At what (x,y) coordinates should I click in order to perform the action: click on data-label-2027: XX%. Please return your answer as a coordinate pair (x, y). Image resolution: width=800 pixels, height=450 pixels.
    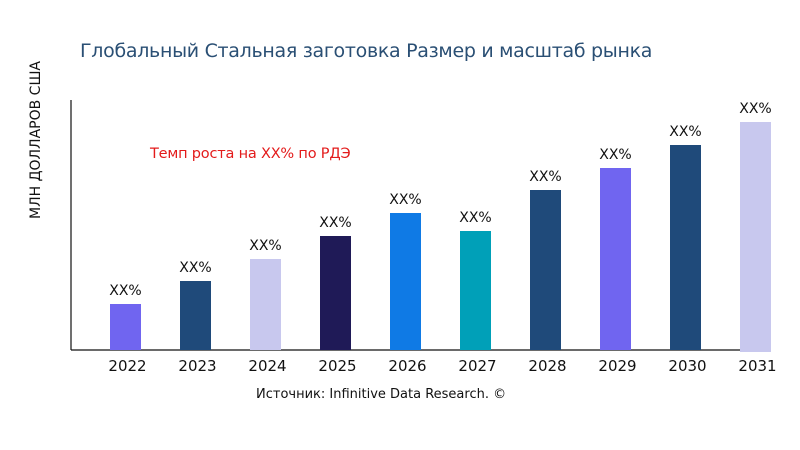
    Looking at the image, I should click on (475, 218).